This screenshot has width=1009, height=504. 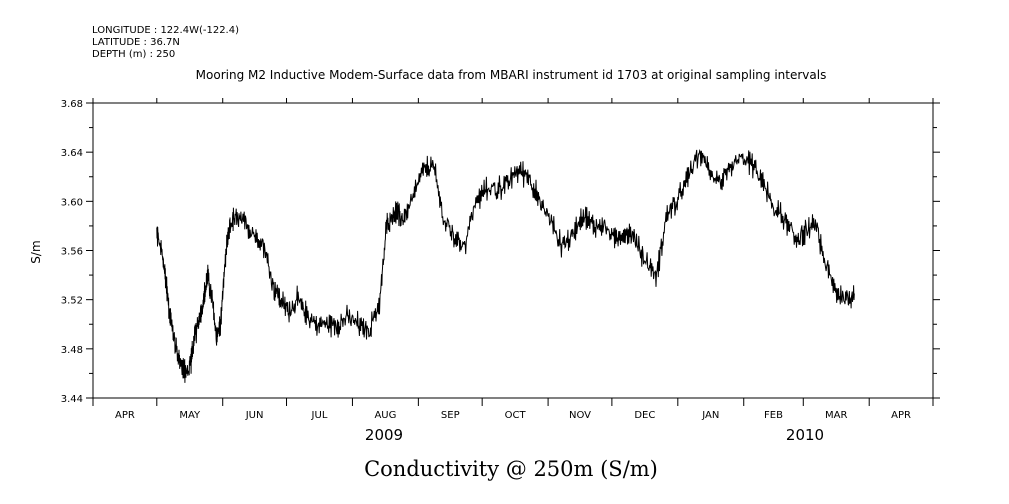 What do you see at coordinates (72, 153) in the screenshot?
I see `y-tick-label: 3.64` at bounding box center [72, 153].